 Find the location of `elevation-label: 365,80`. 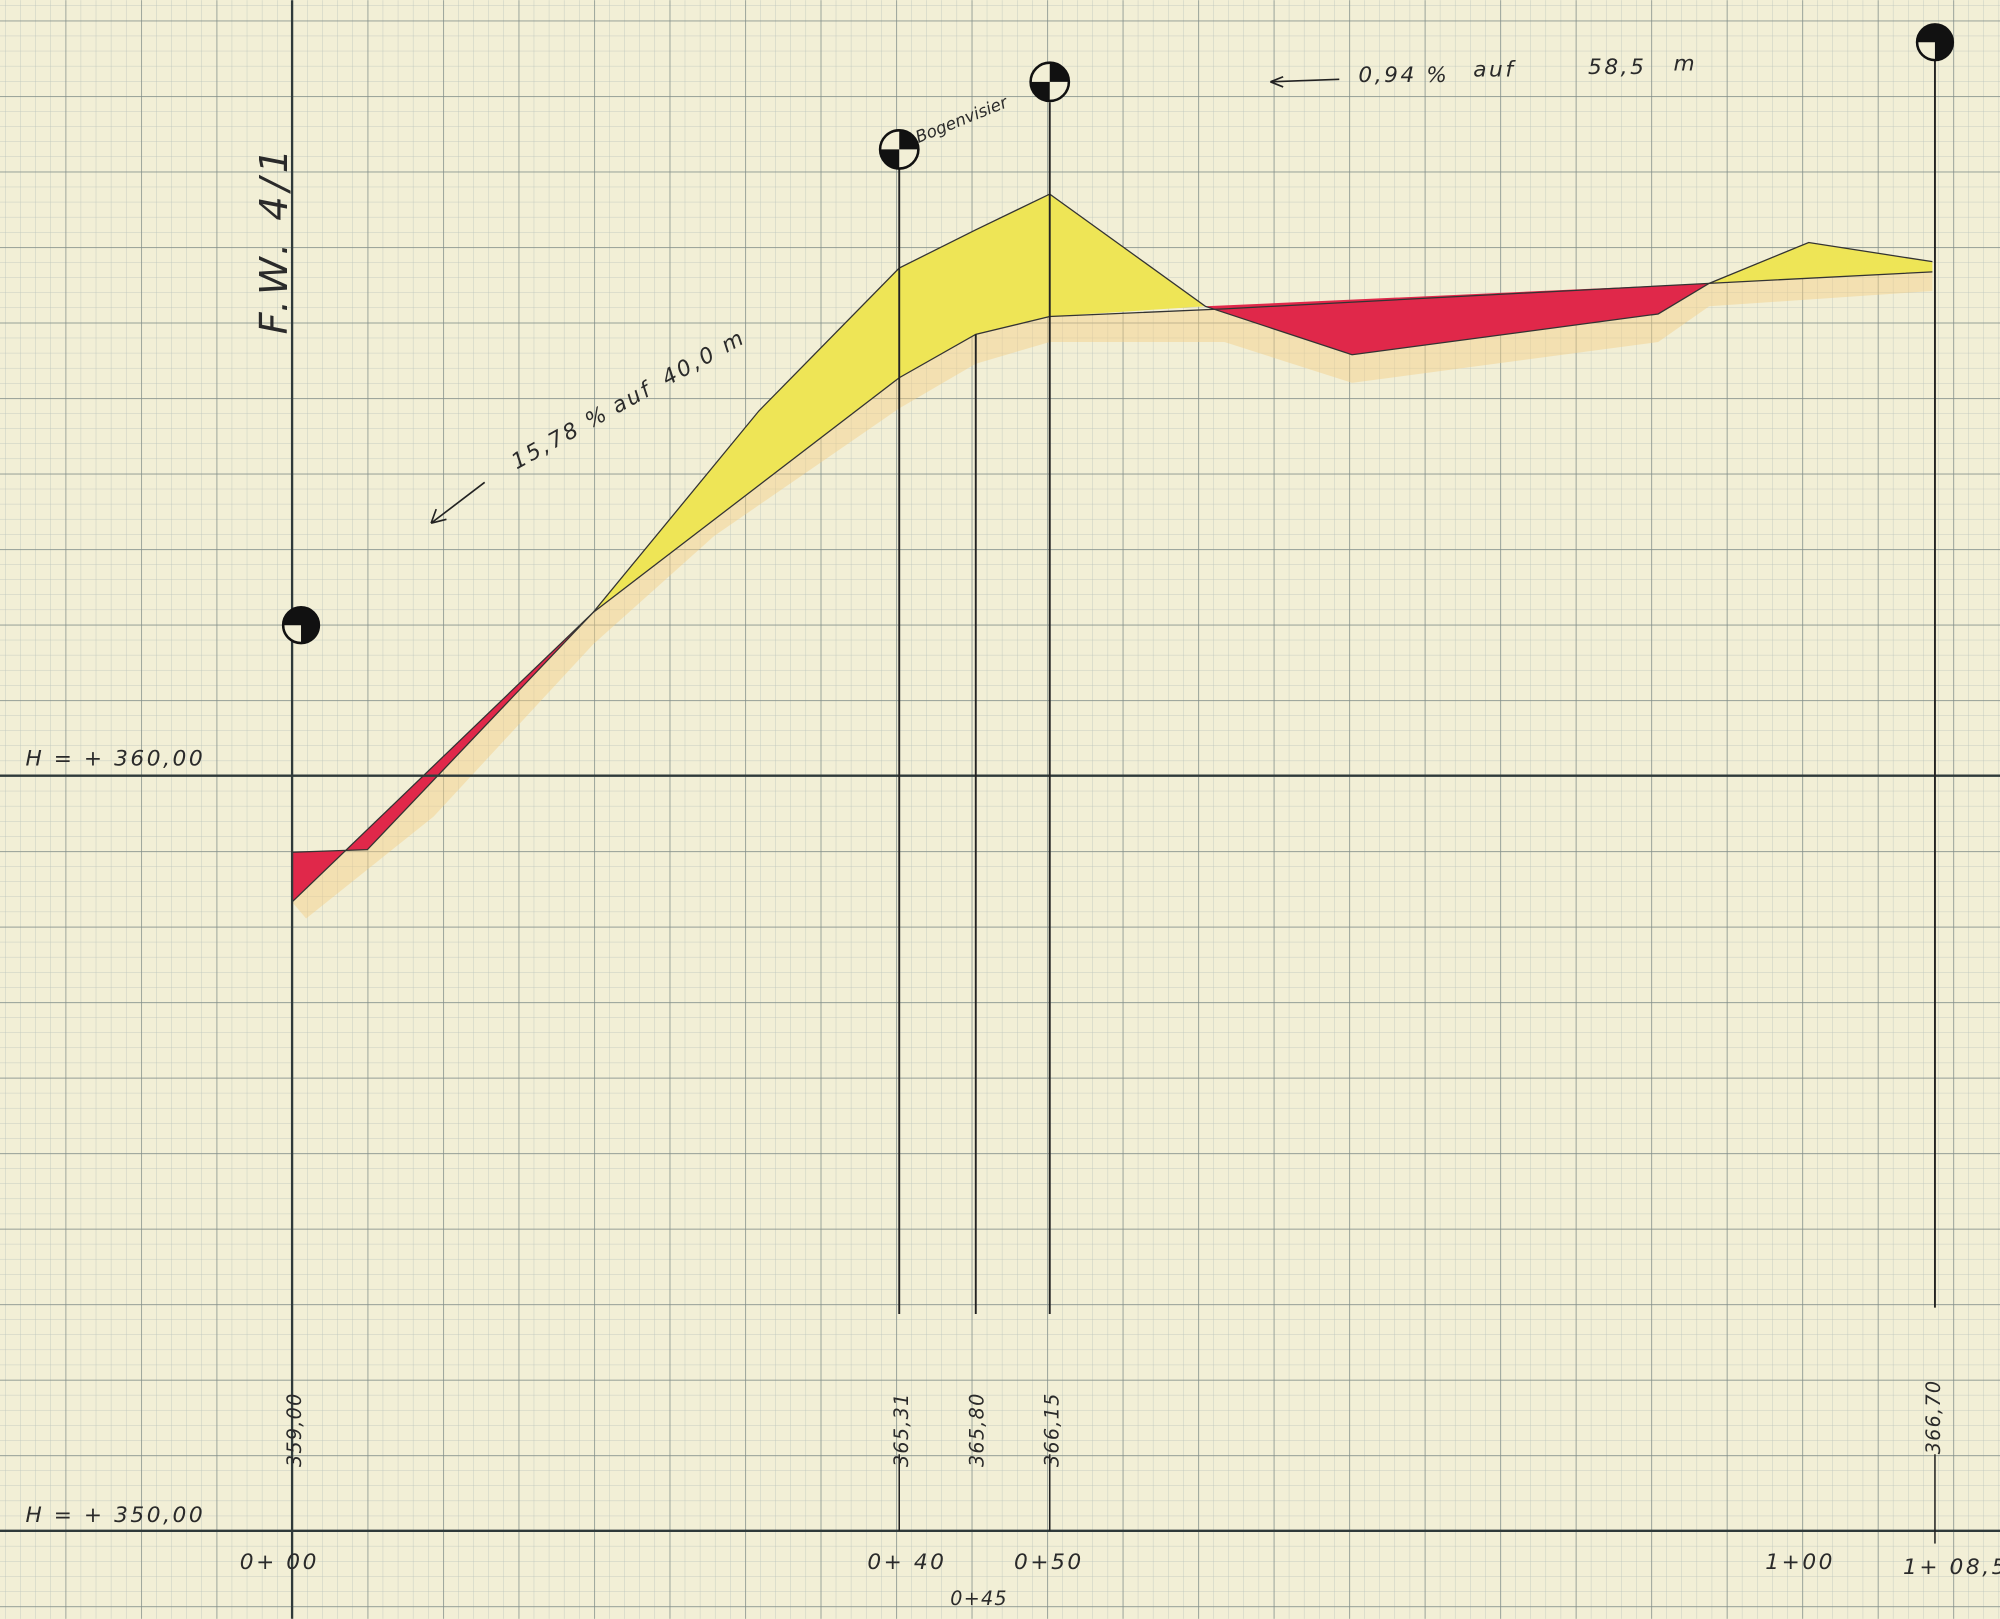

elevation-label: 365,80 is located at coordinates (976, 1429).